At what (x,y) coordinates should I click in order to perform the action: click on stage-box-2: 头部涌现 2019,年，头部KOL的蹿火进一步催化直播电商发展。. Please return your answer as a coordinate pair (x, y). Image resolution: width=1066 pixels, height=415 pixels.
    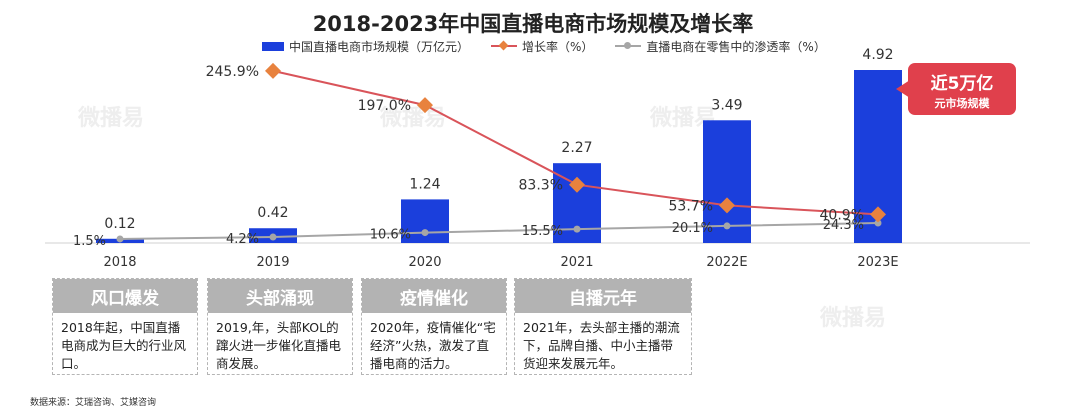
    Looking at the image, I should click on (280, 326).